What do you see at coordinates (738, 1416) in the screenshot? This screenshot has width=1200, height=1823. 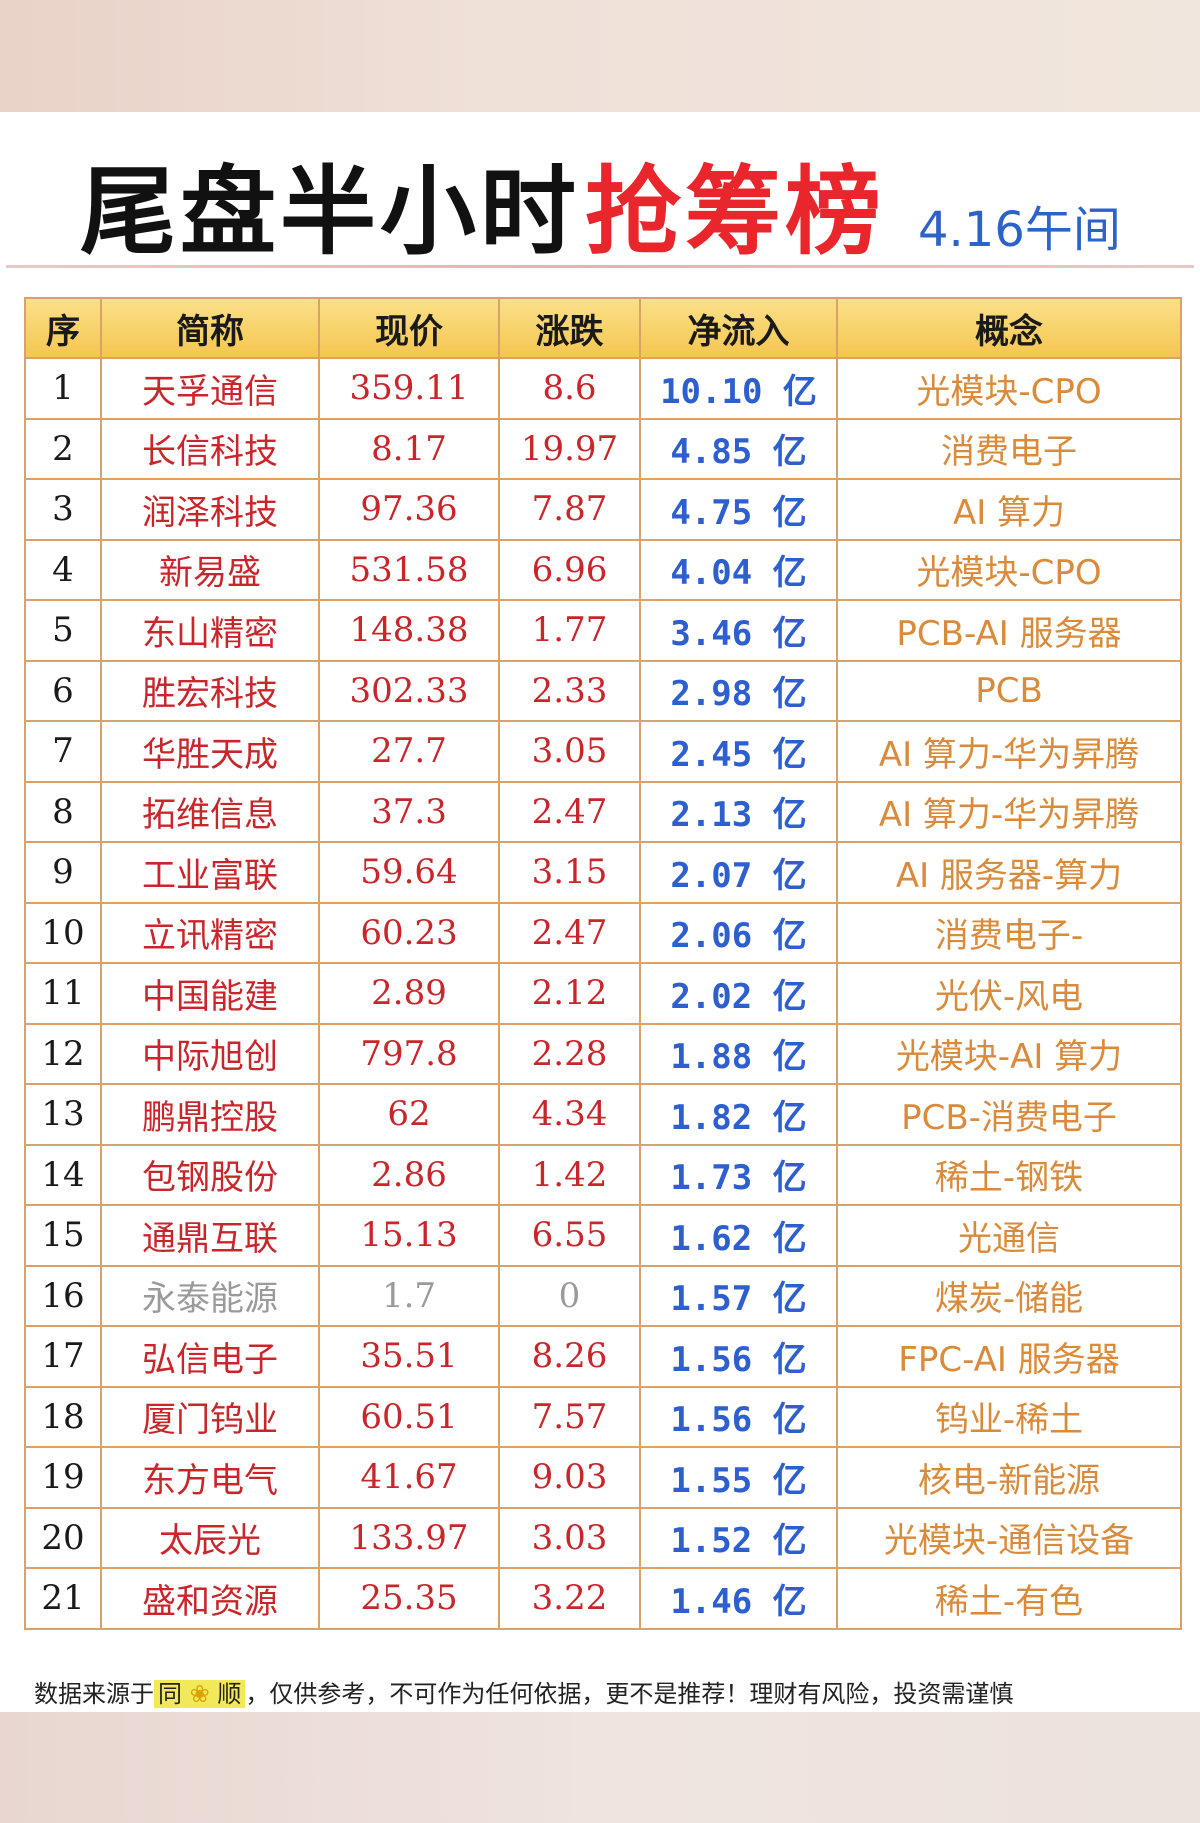 I see `cell-inflow: 1.56 亿` at bounding box center [738, 1416].